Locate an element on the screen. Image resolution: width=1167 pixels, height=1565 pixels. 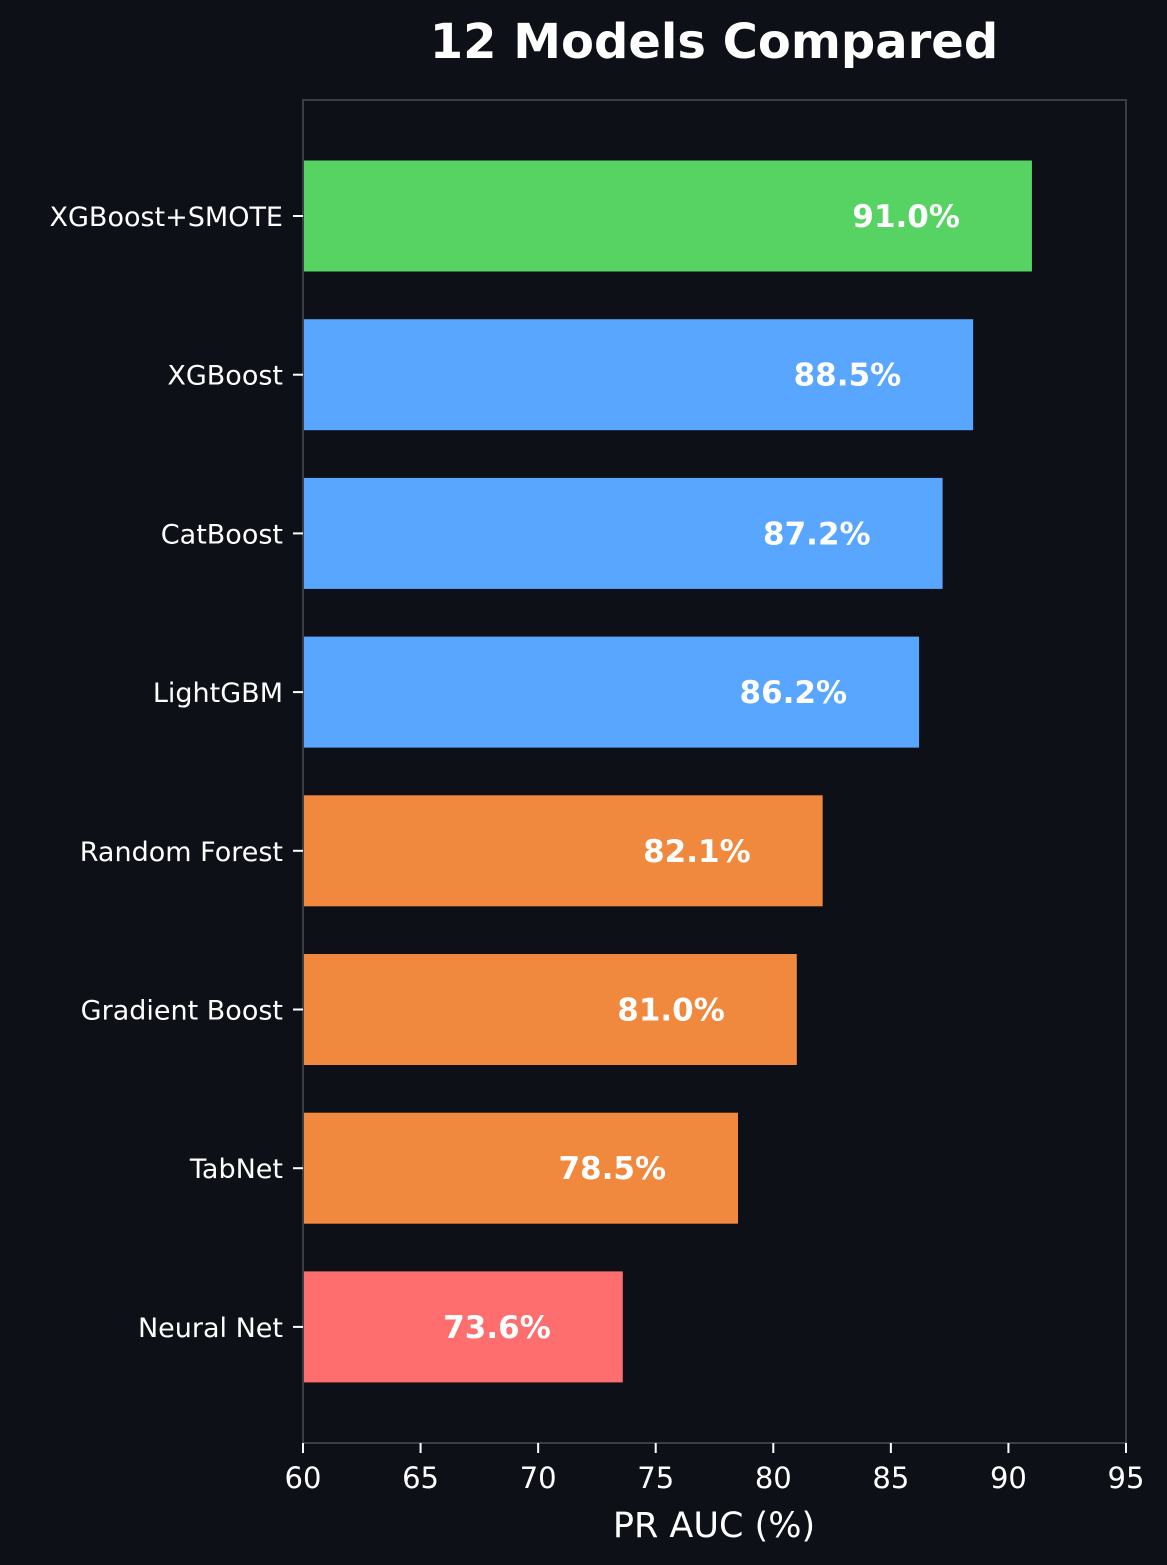
y-tick-label: XGBoost is located at coordinates (225, 376).